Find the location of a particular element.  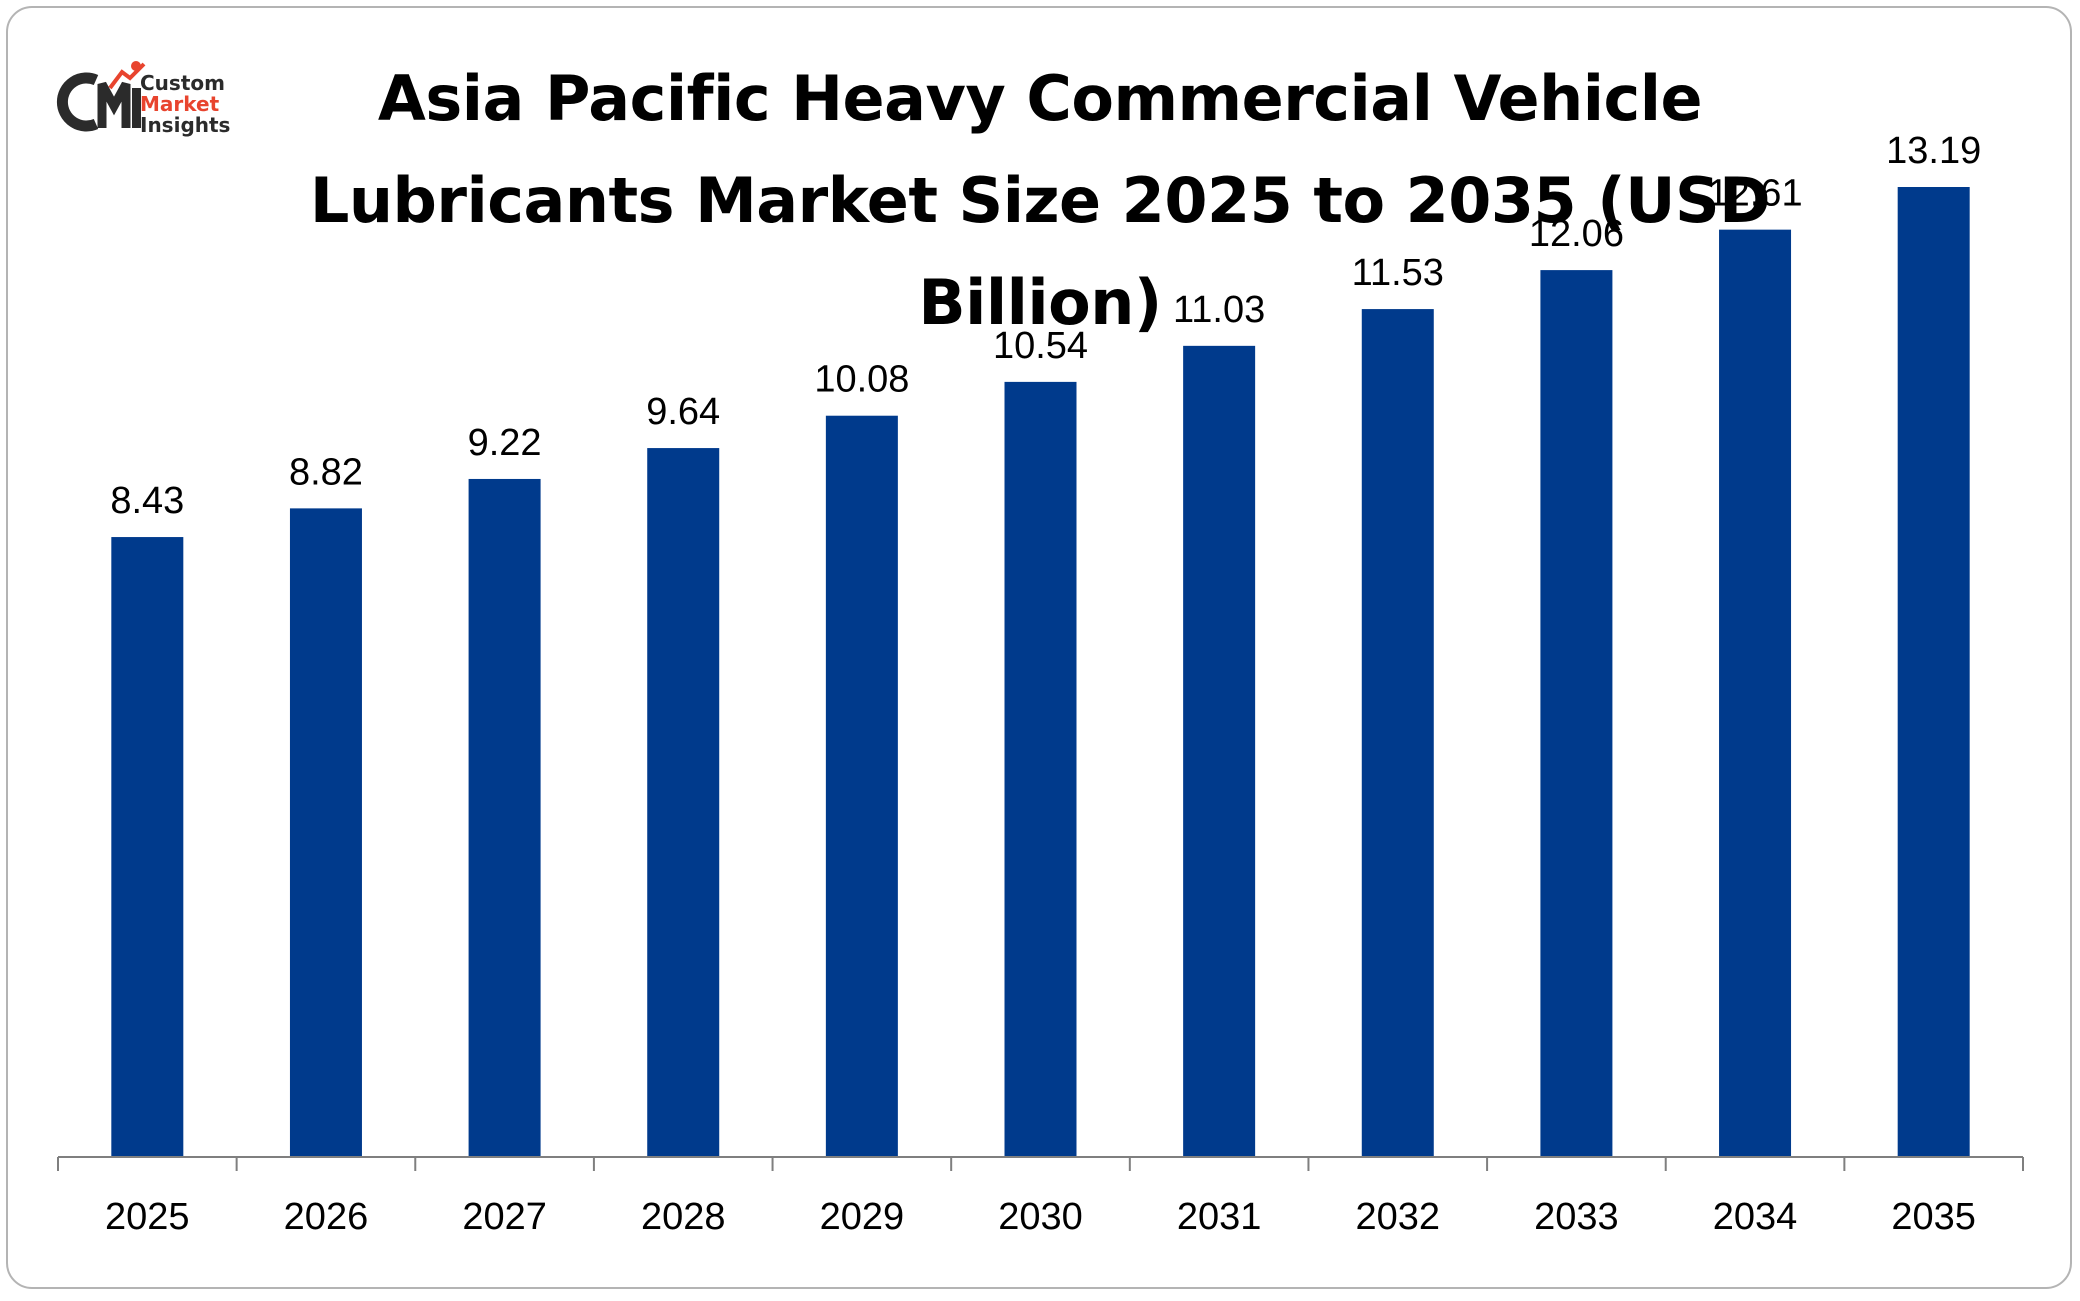

x-tick-label-2034: 2034 is located at coordinates (1755, 1217).